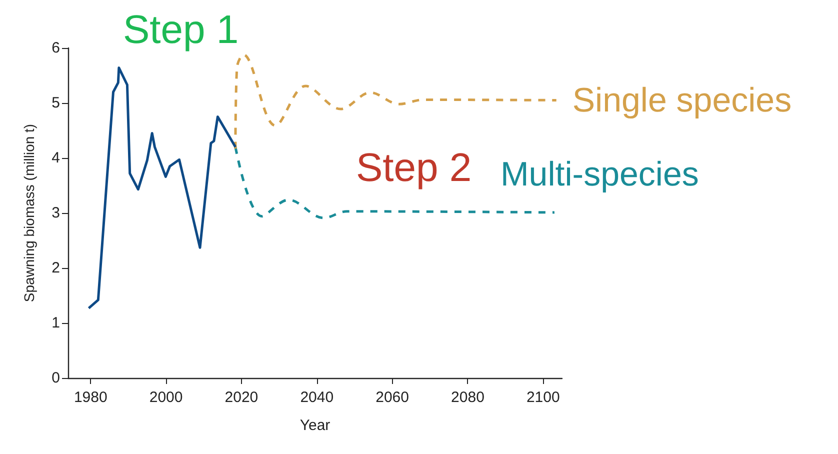 Image resolution: width=838 pixels, height=454 pixels. Describe the element at coordinates (166, 397) in the screenshot. I see `x-tick-label: 2000` at that location.